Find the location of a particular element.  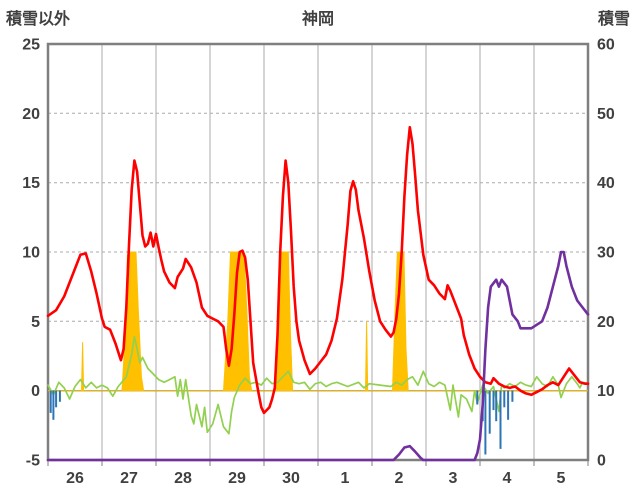

left-axis-title: 積雪以外 is located at coordinates (38, 19).